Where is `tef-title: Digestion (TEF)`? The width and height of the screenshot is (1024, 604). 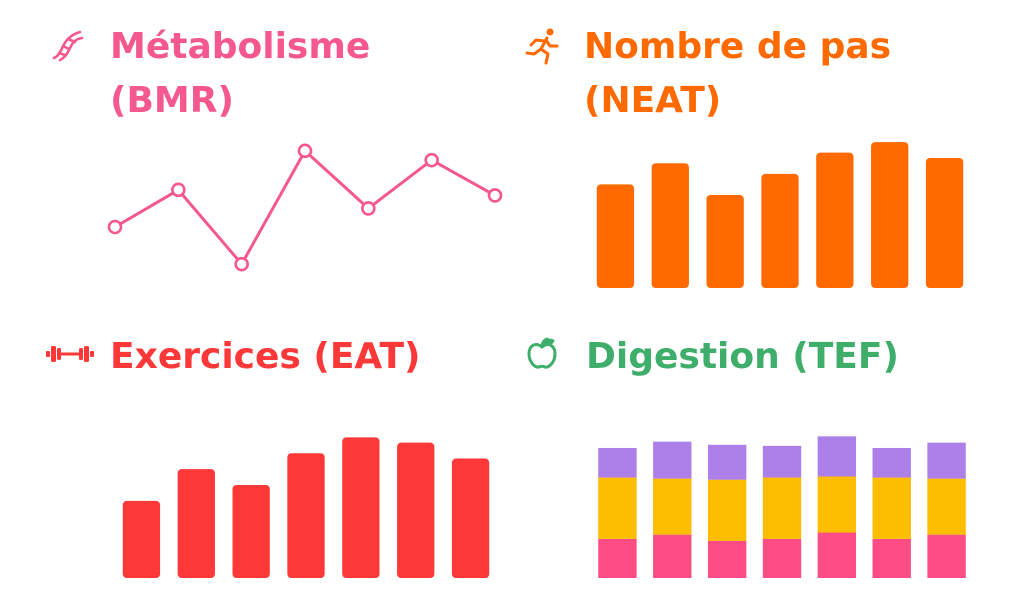 tef-title: Digestion (TEF) is located at coordinates (742, 357).